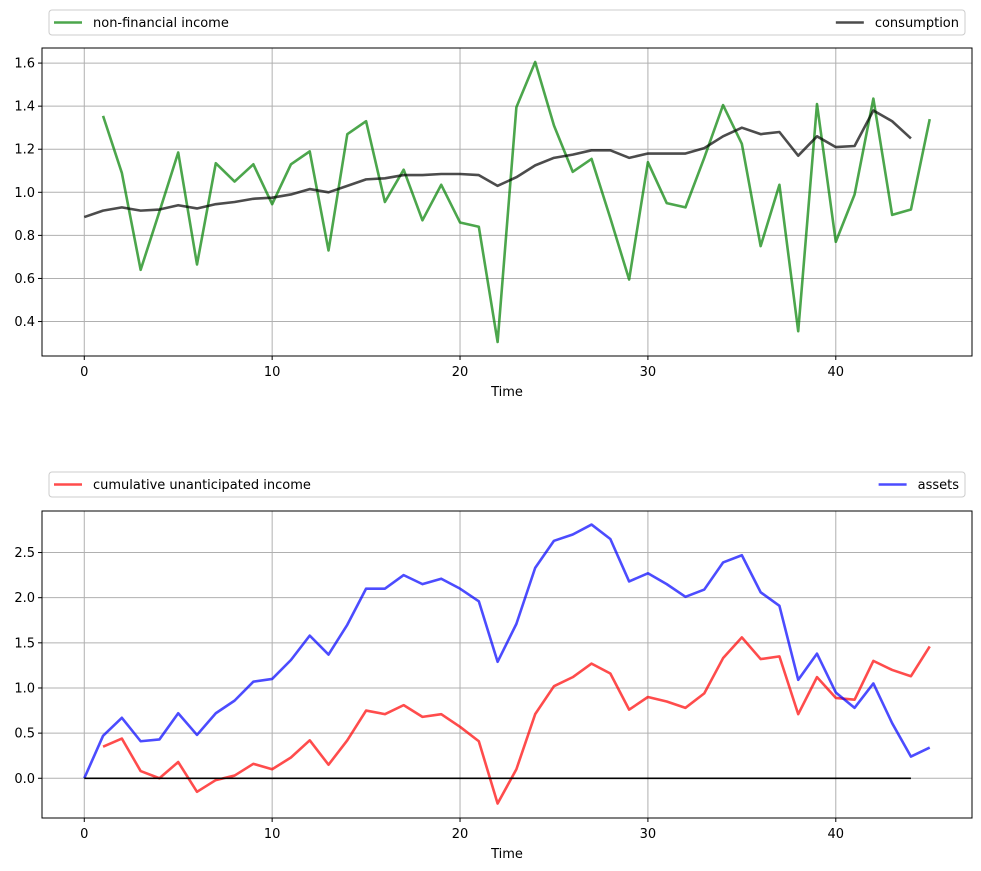  I want to click on y-tick-label: 1.2, so click(24, 150).